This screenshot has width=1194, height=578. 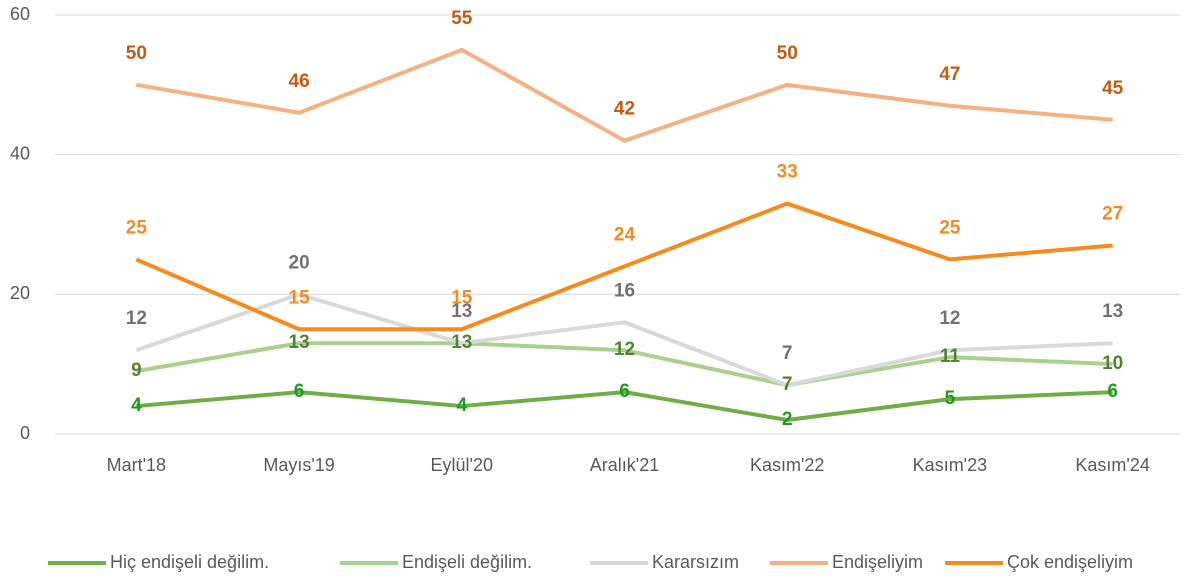 What do you see at coordinates (695, 562) in the screenshot?
I see `legend-label: Kararsızım` at bounding box center [695, 562].